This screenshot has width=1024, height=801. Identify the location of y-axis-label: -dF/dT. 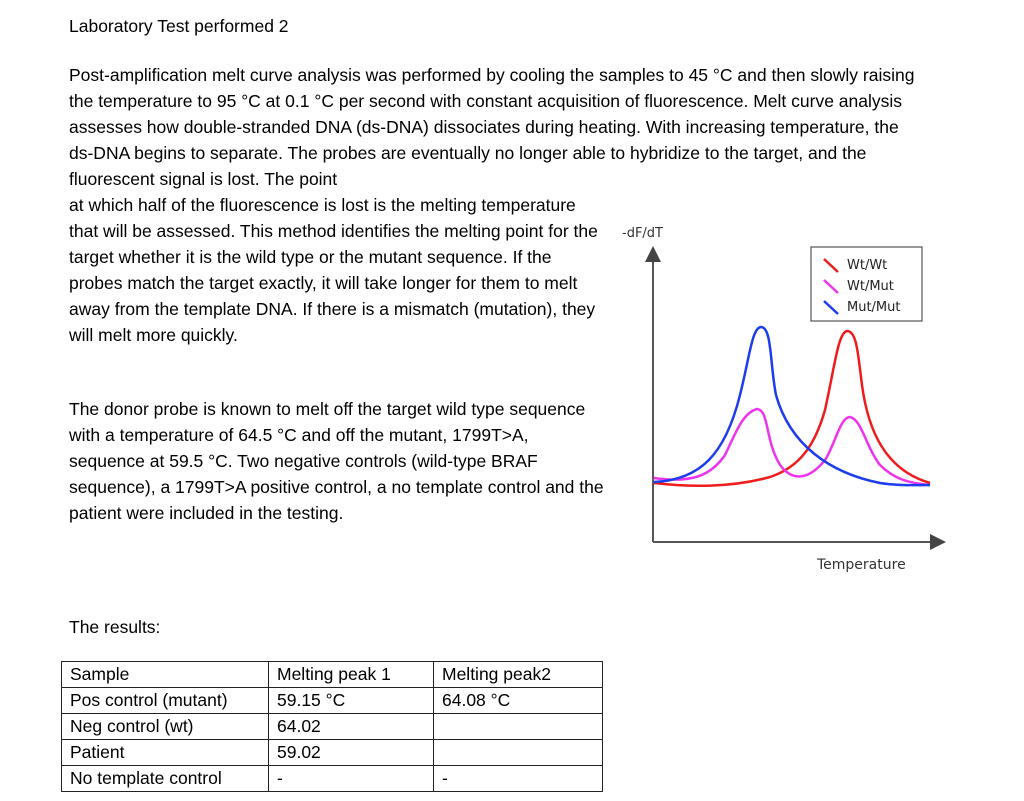
(642, 233).